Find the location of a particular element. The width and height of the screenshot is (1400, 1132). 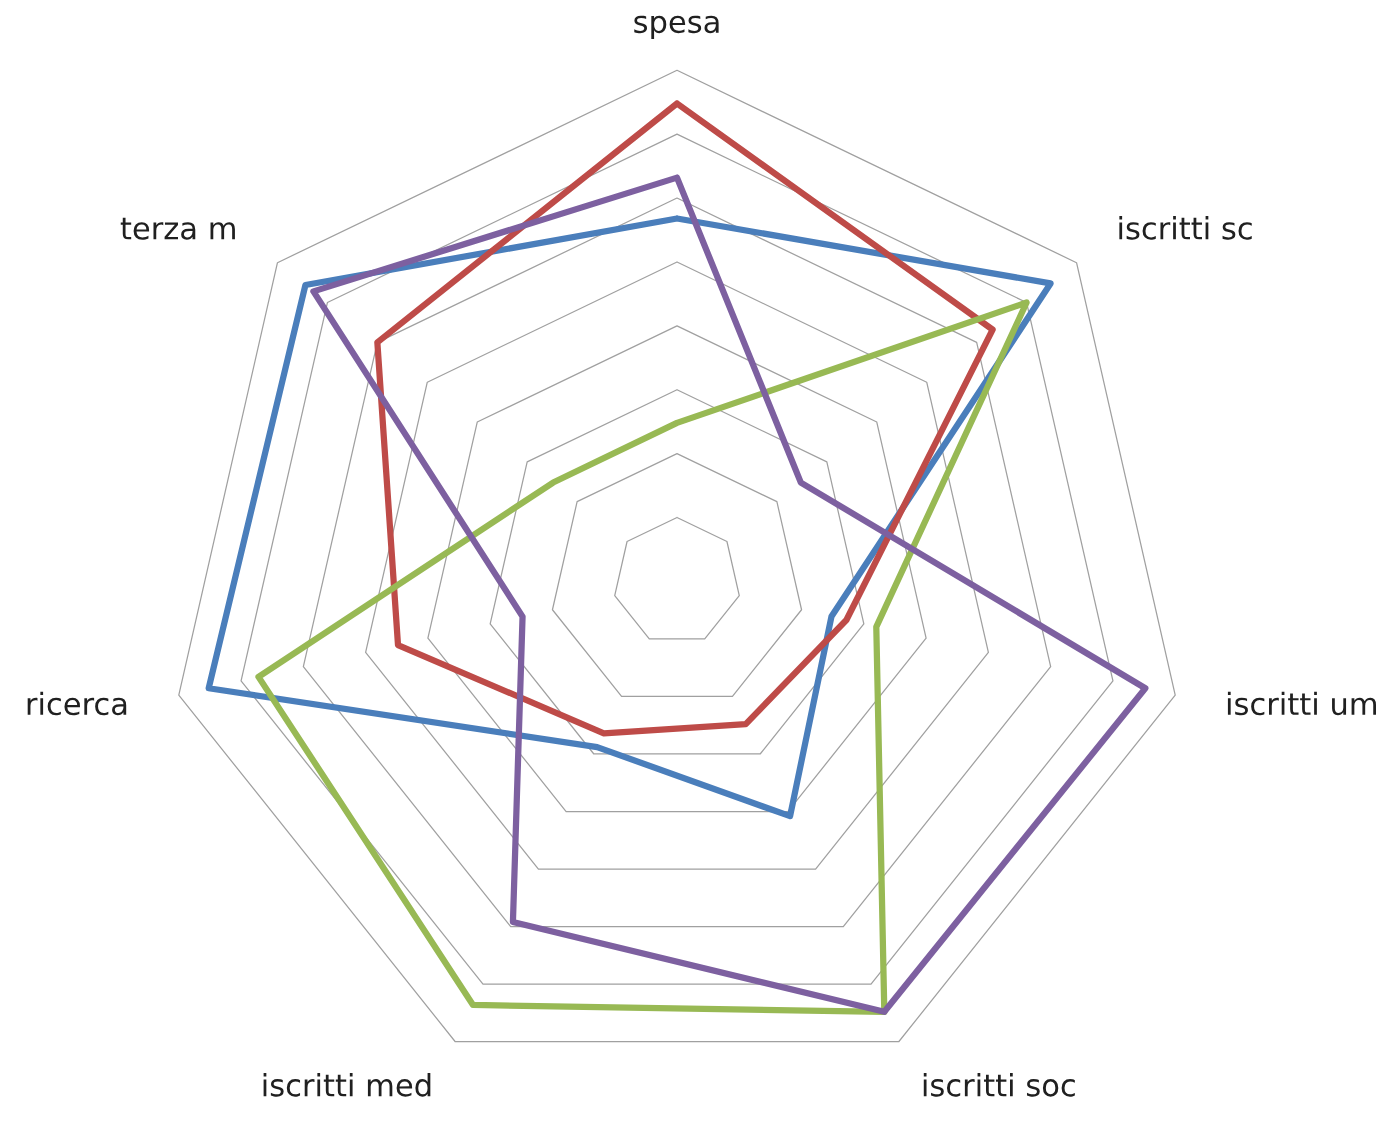

spoke-label: terza m is located at coordinates (177, 228).